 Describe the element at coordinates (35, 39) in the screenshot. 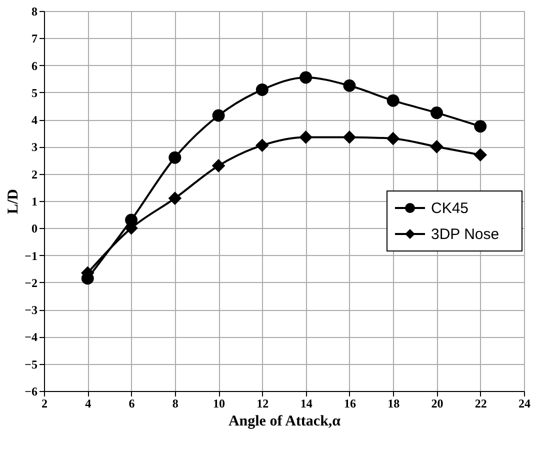

I see `y-tick-label: 7` at that location.